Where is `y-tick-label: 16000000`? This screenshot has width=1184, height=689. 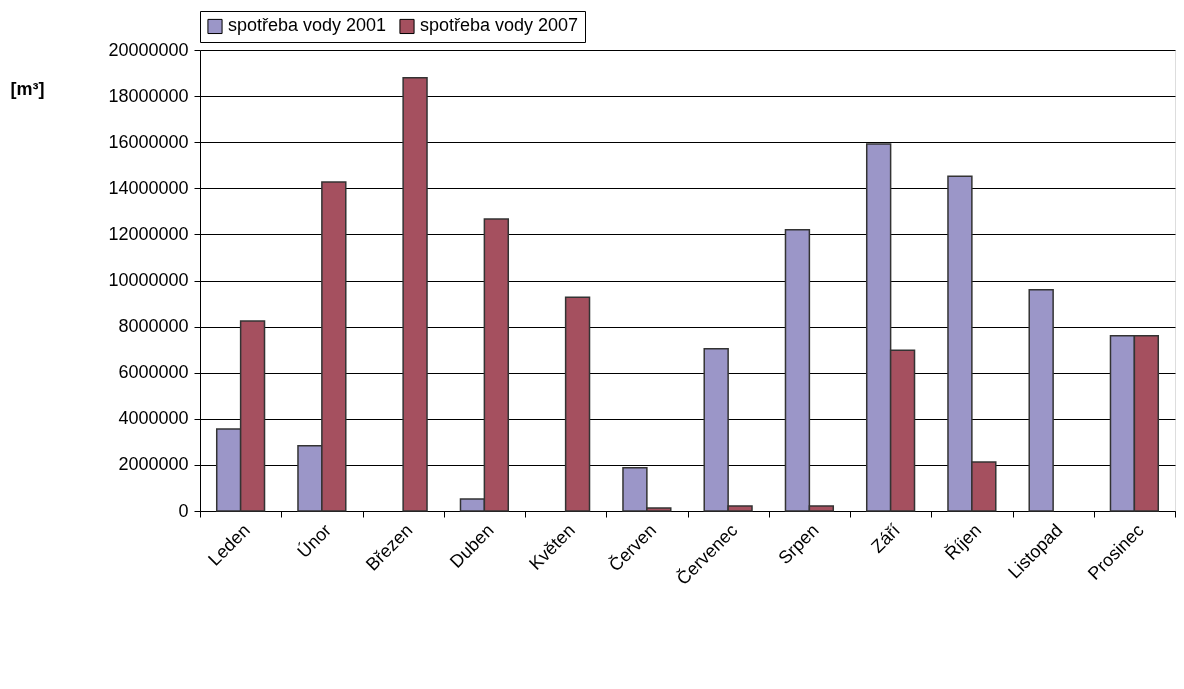 y-tick-label: 16000000 is located at coordinates (148, 141).